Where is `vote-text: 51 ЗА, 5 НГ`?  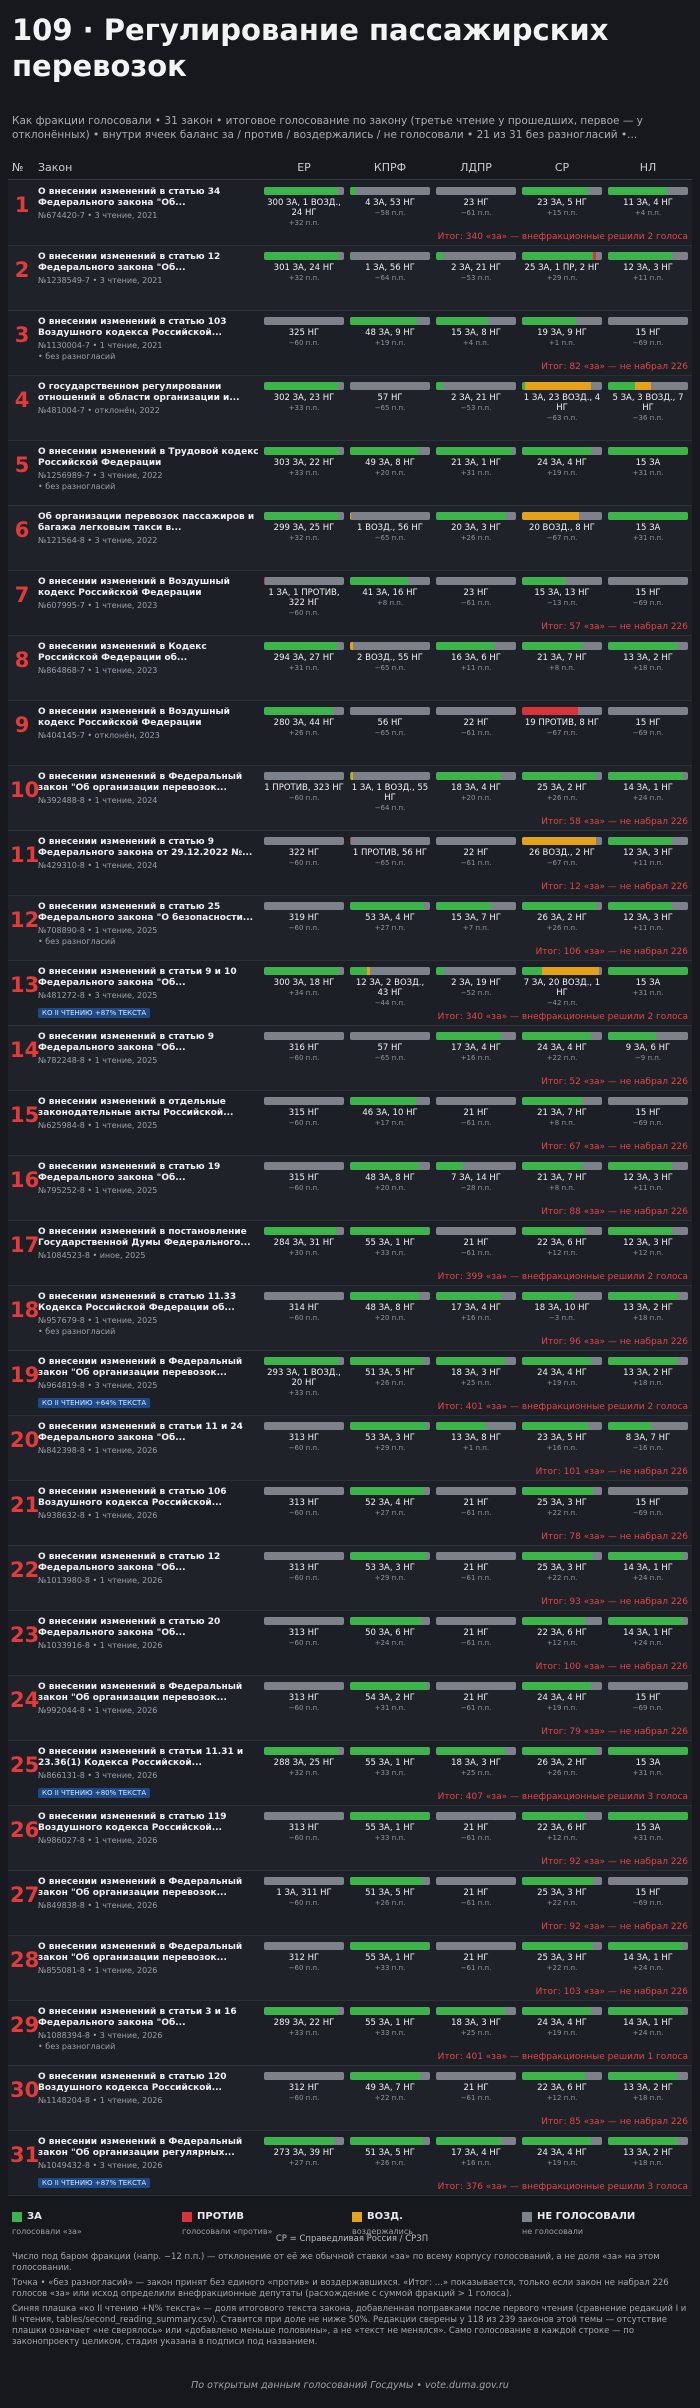
vote-text: 51 ЗА, 5 НГ is located at coordinates (390, 2153).